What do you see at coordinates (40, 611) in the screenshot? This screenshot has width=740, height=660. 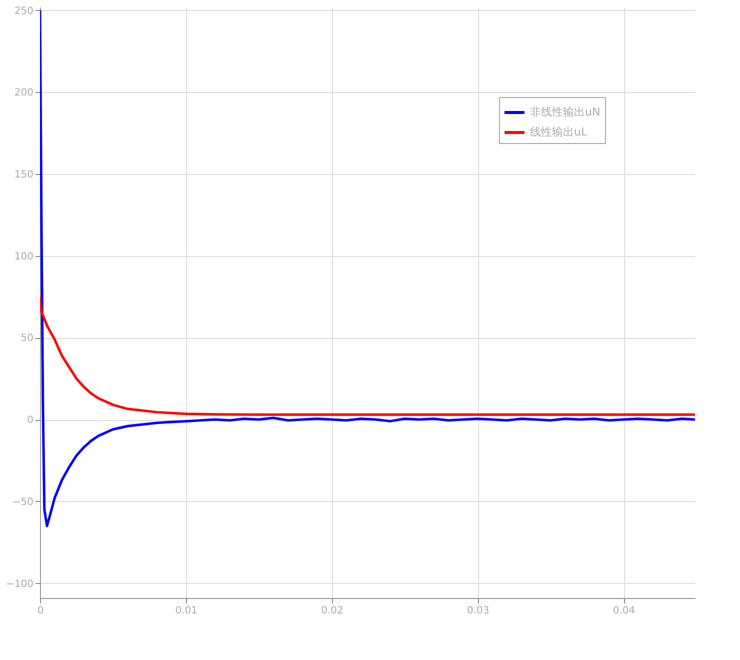 I see `x-tick-label: 0` at bounding box center [40, 611].